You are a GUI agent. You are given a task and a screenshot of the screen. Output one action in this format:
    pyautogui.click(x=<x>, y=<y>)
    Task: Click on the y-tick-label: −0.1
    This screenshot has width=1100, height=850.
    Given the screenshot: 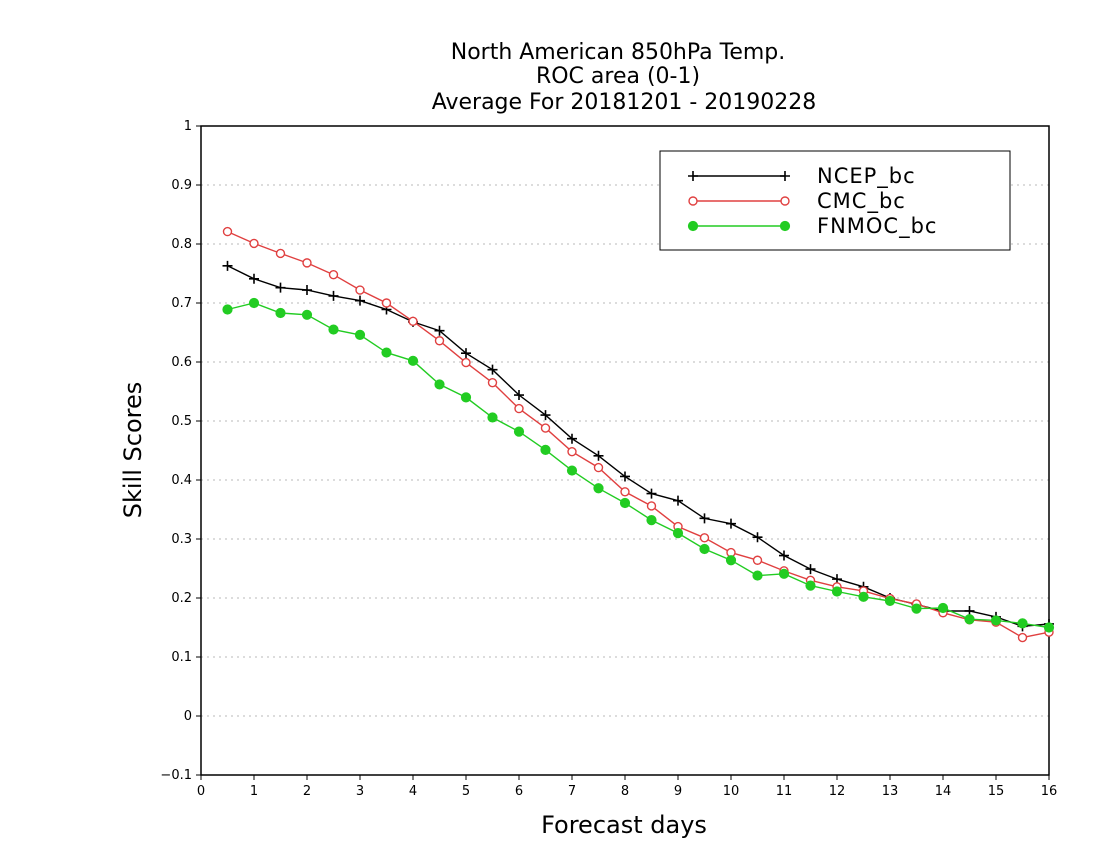 What is the action you would take?
    pyautogui.click(x=176, y=775)
    